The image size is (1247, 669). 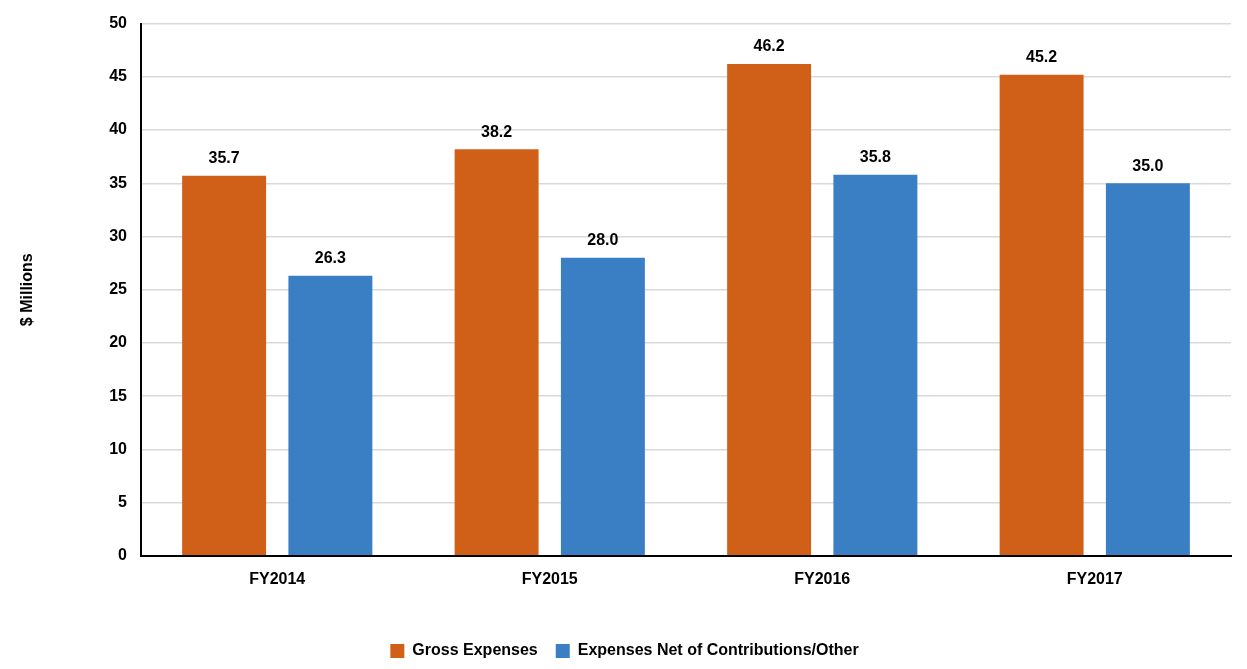 I want to click on x-tick-label: FY2015, so click(x=549, y=578).